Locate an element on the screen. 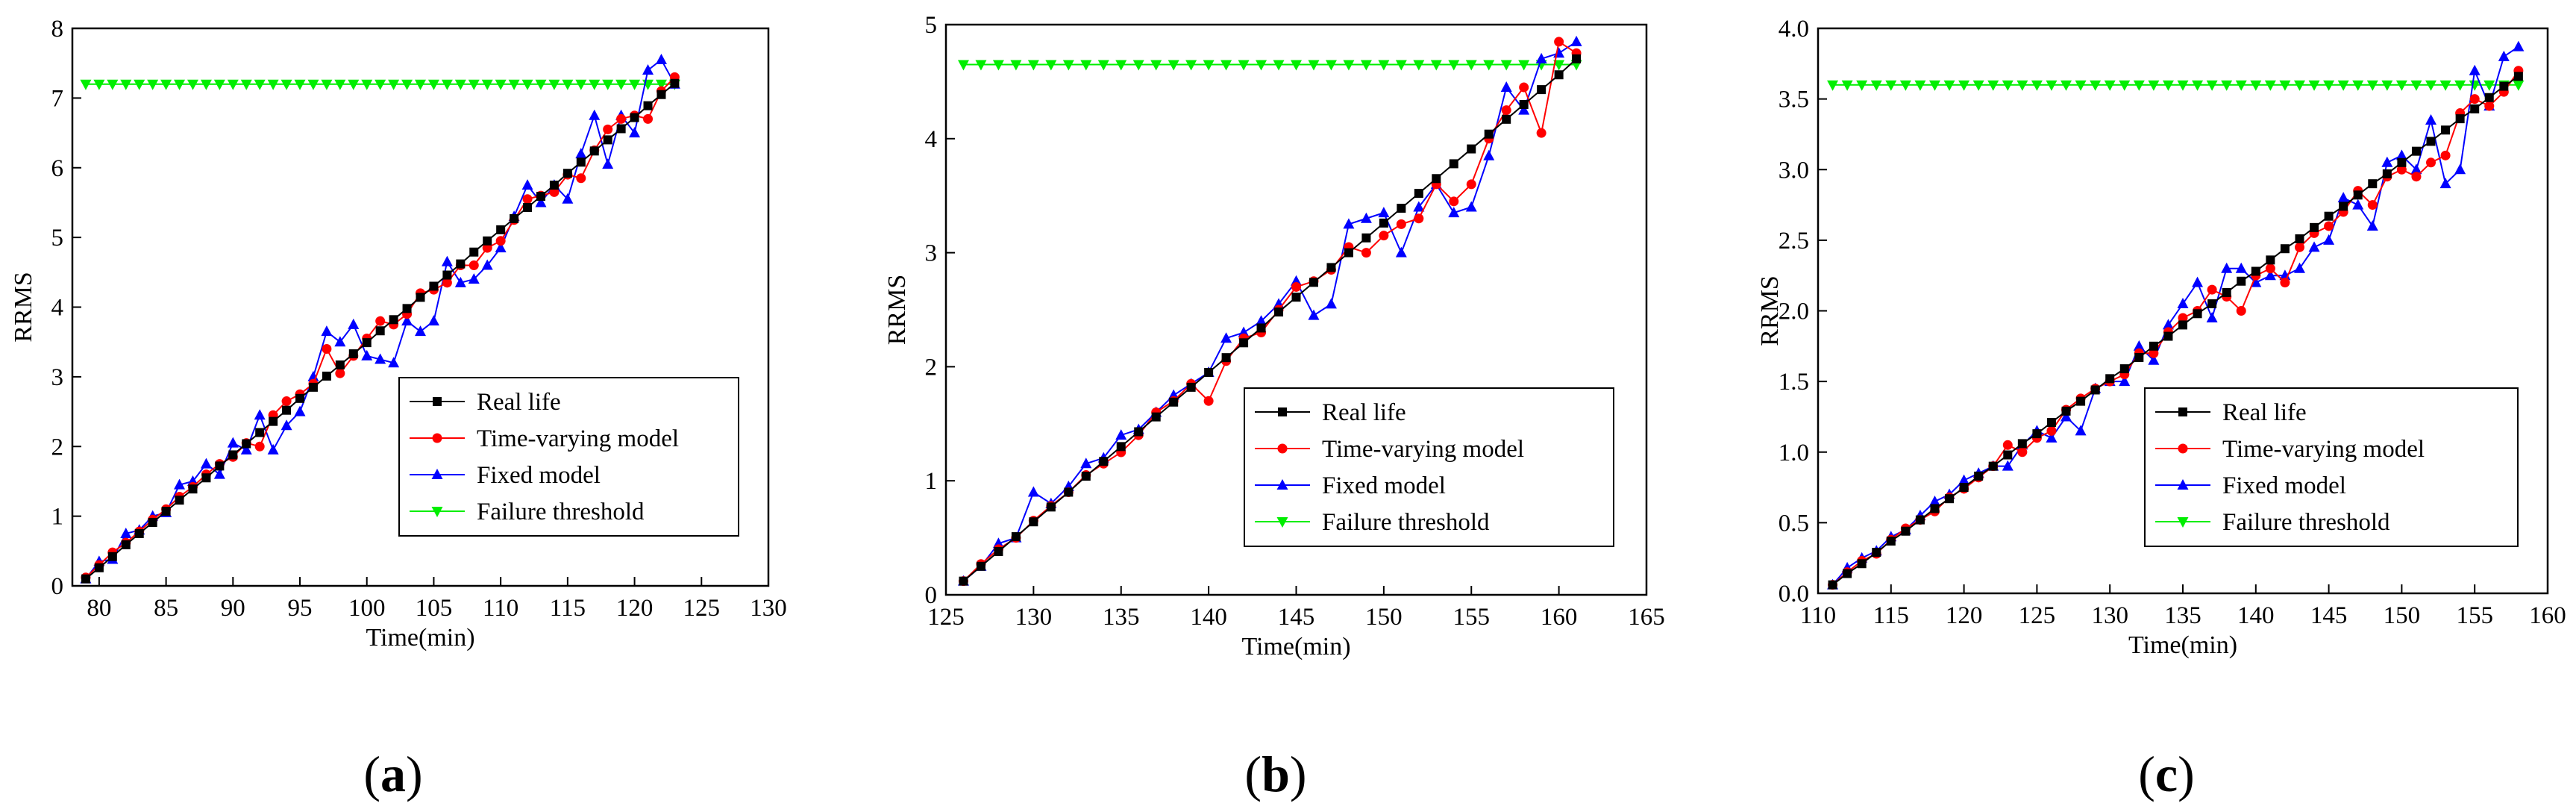 This screenshot has width=2576, height=812. legend-entry: Fixed model is located at coordinates (1384, 485).